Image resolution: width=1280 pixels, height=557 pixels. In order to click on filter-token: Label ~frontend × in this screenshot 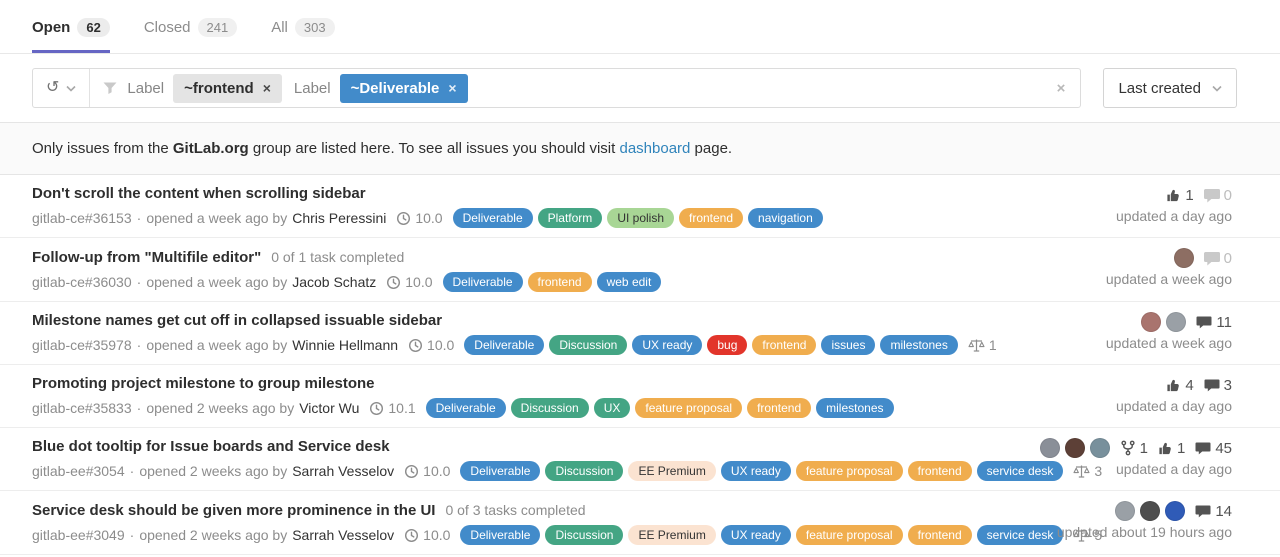, I will do `click(204, 88)`.